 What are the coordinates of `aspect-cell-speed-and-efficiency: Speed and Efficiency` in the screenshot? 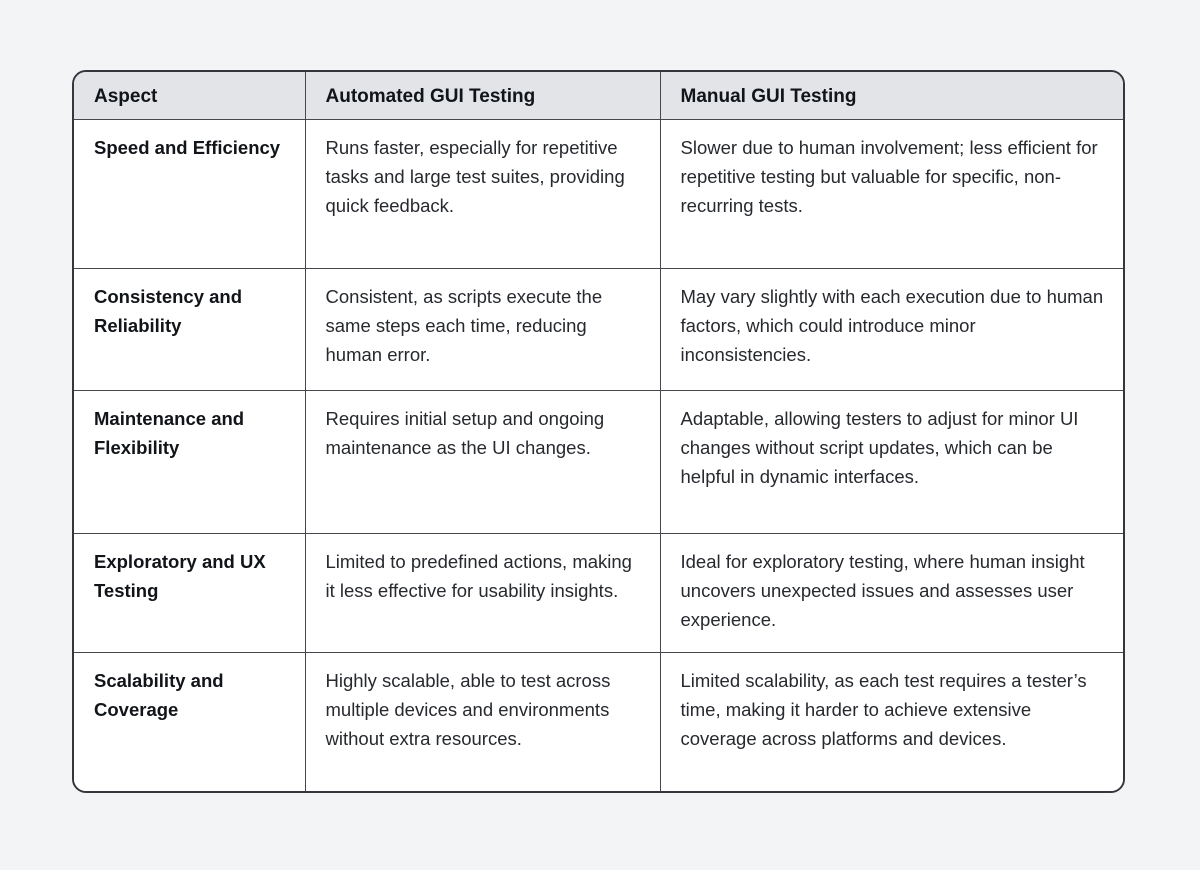 It's located at (190, 194).